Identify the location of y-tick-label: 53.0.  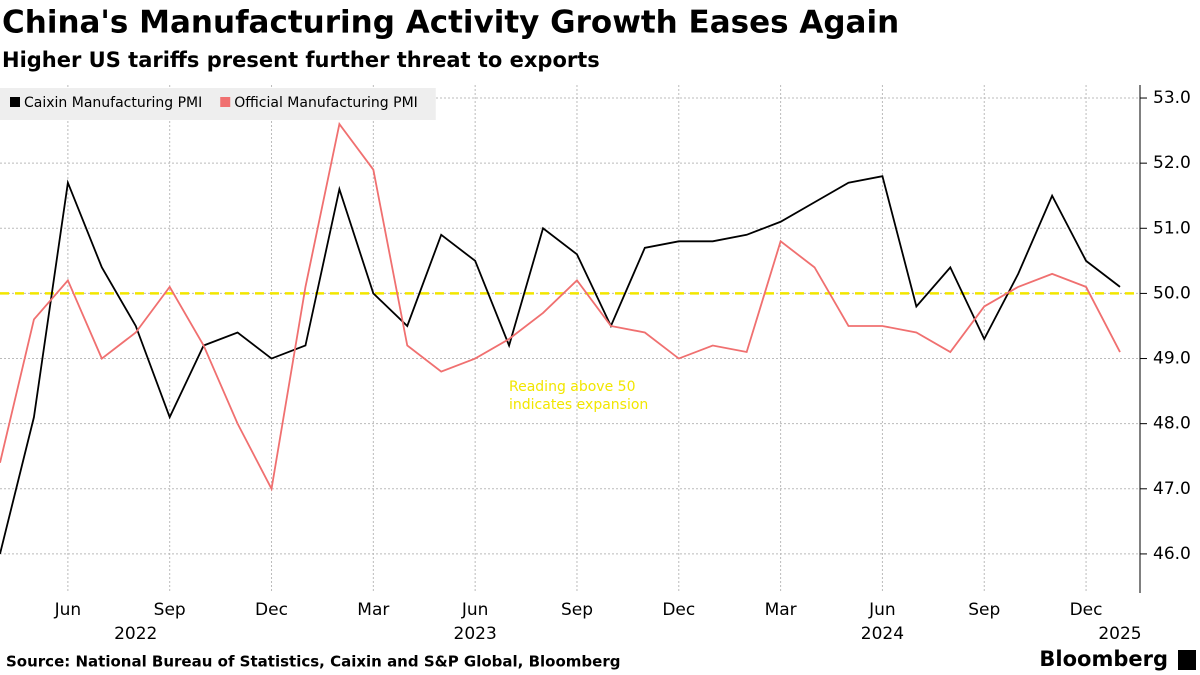
(1172, 98).